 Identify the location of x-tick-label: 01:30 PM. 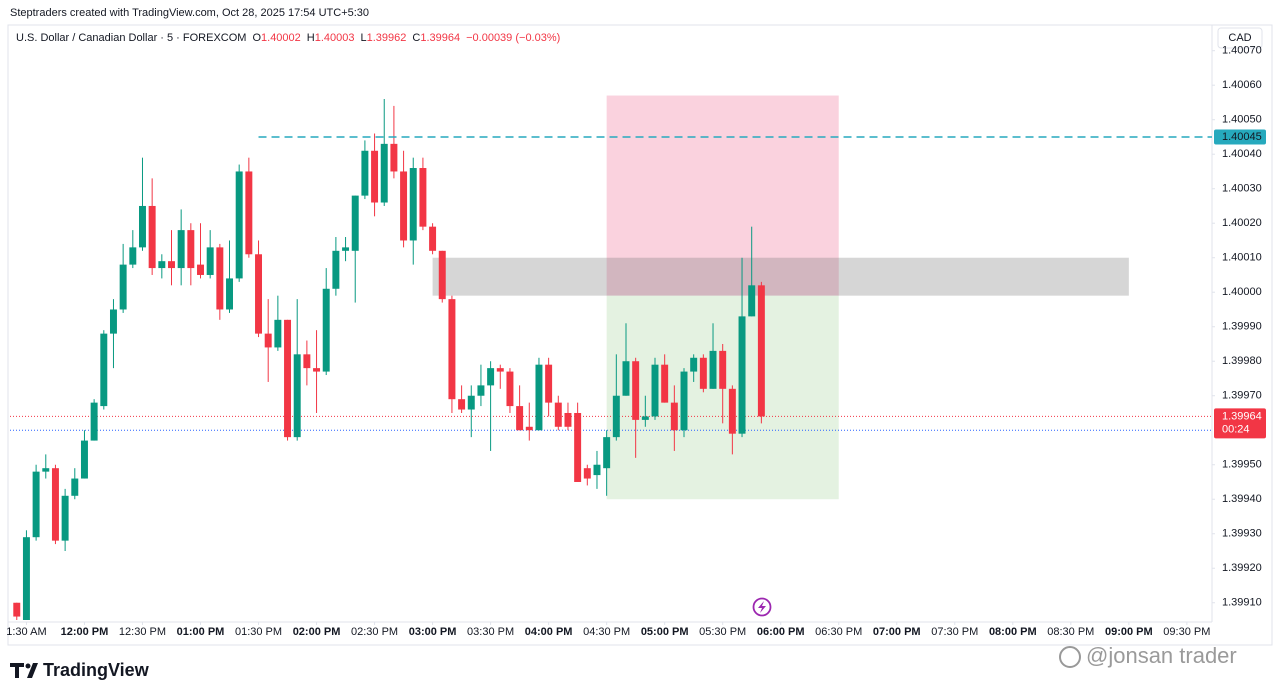
(258, 632).